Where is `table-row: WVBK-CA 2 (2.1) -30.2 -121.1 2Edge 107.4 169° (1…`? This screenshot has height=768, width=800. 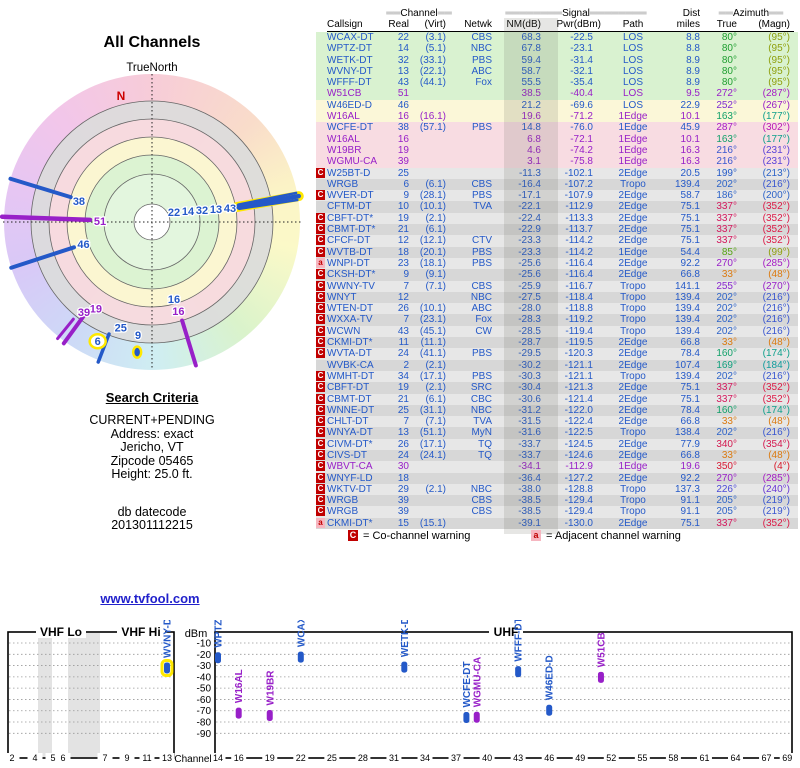 table-row: WVBK-CA 2 (2.1) -30.2 -121.1 2Edge 107.4 169° (1… is located at coordinates (557, 365).